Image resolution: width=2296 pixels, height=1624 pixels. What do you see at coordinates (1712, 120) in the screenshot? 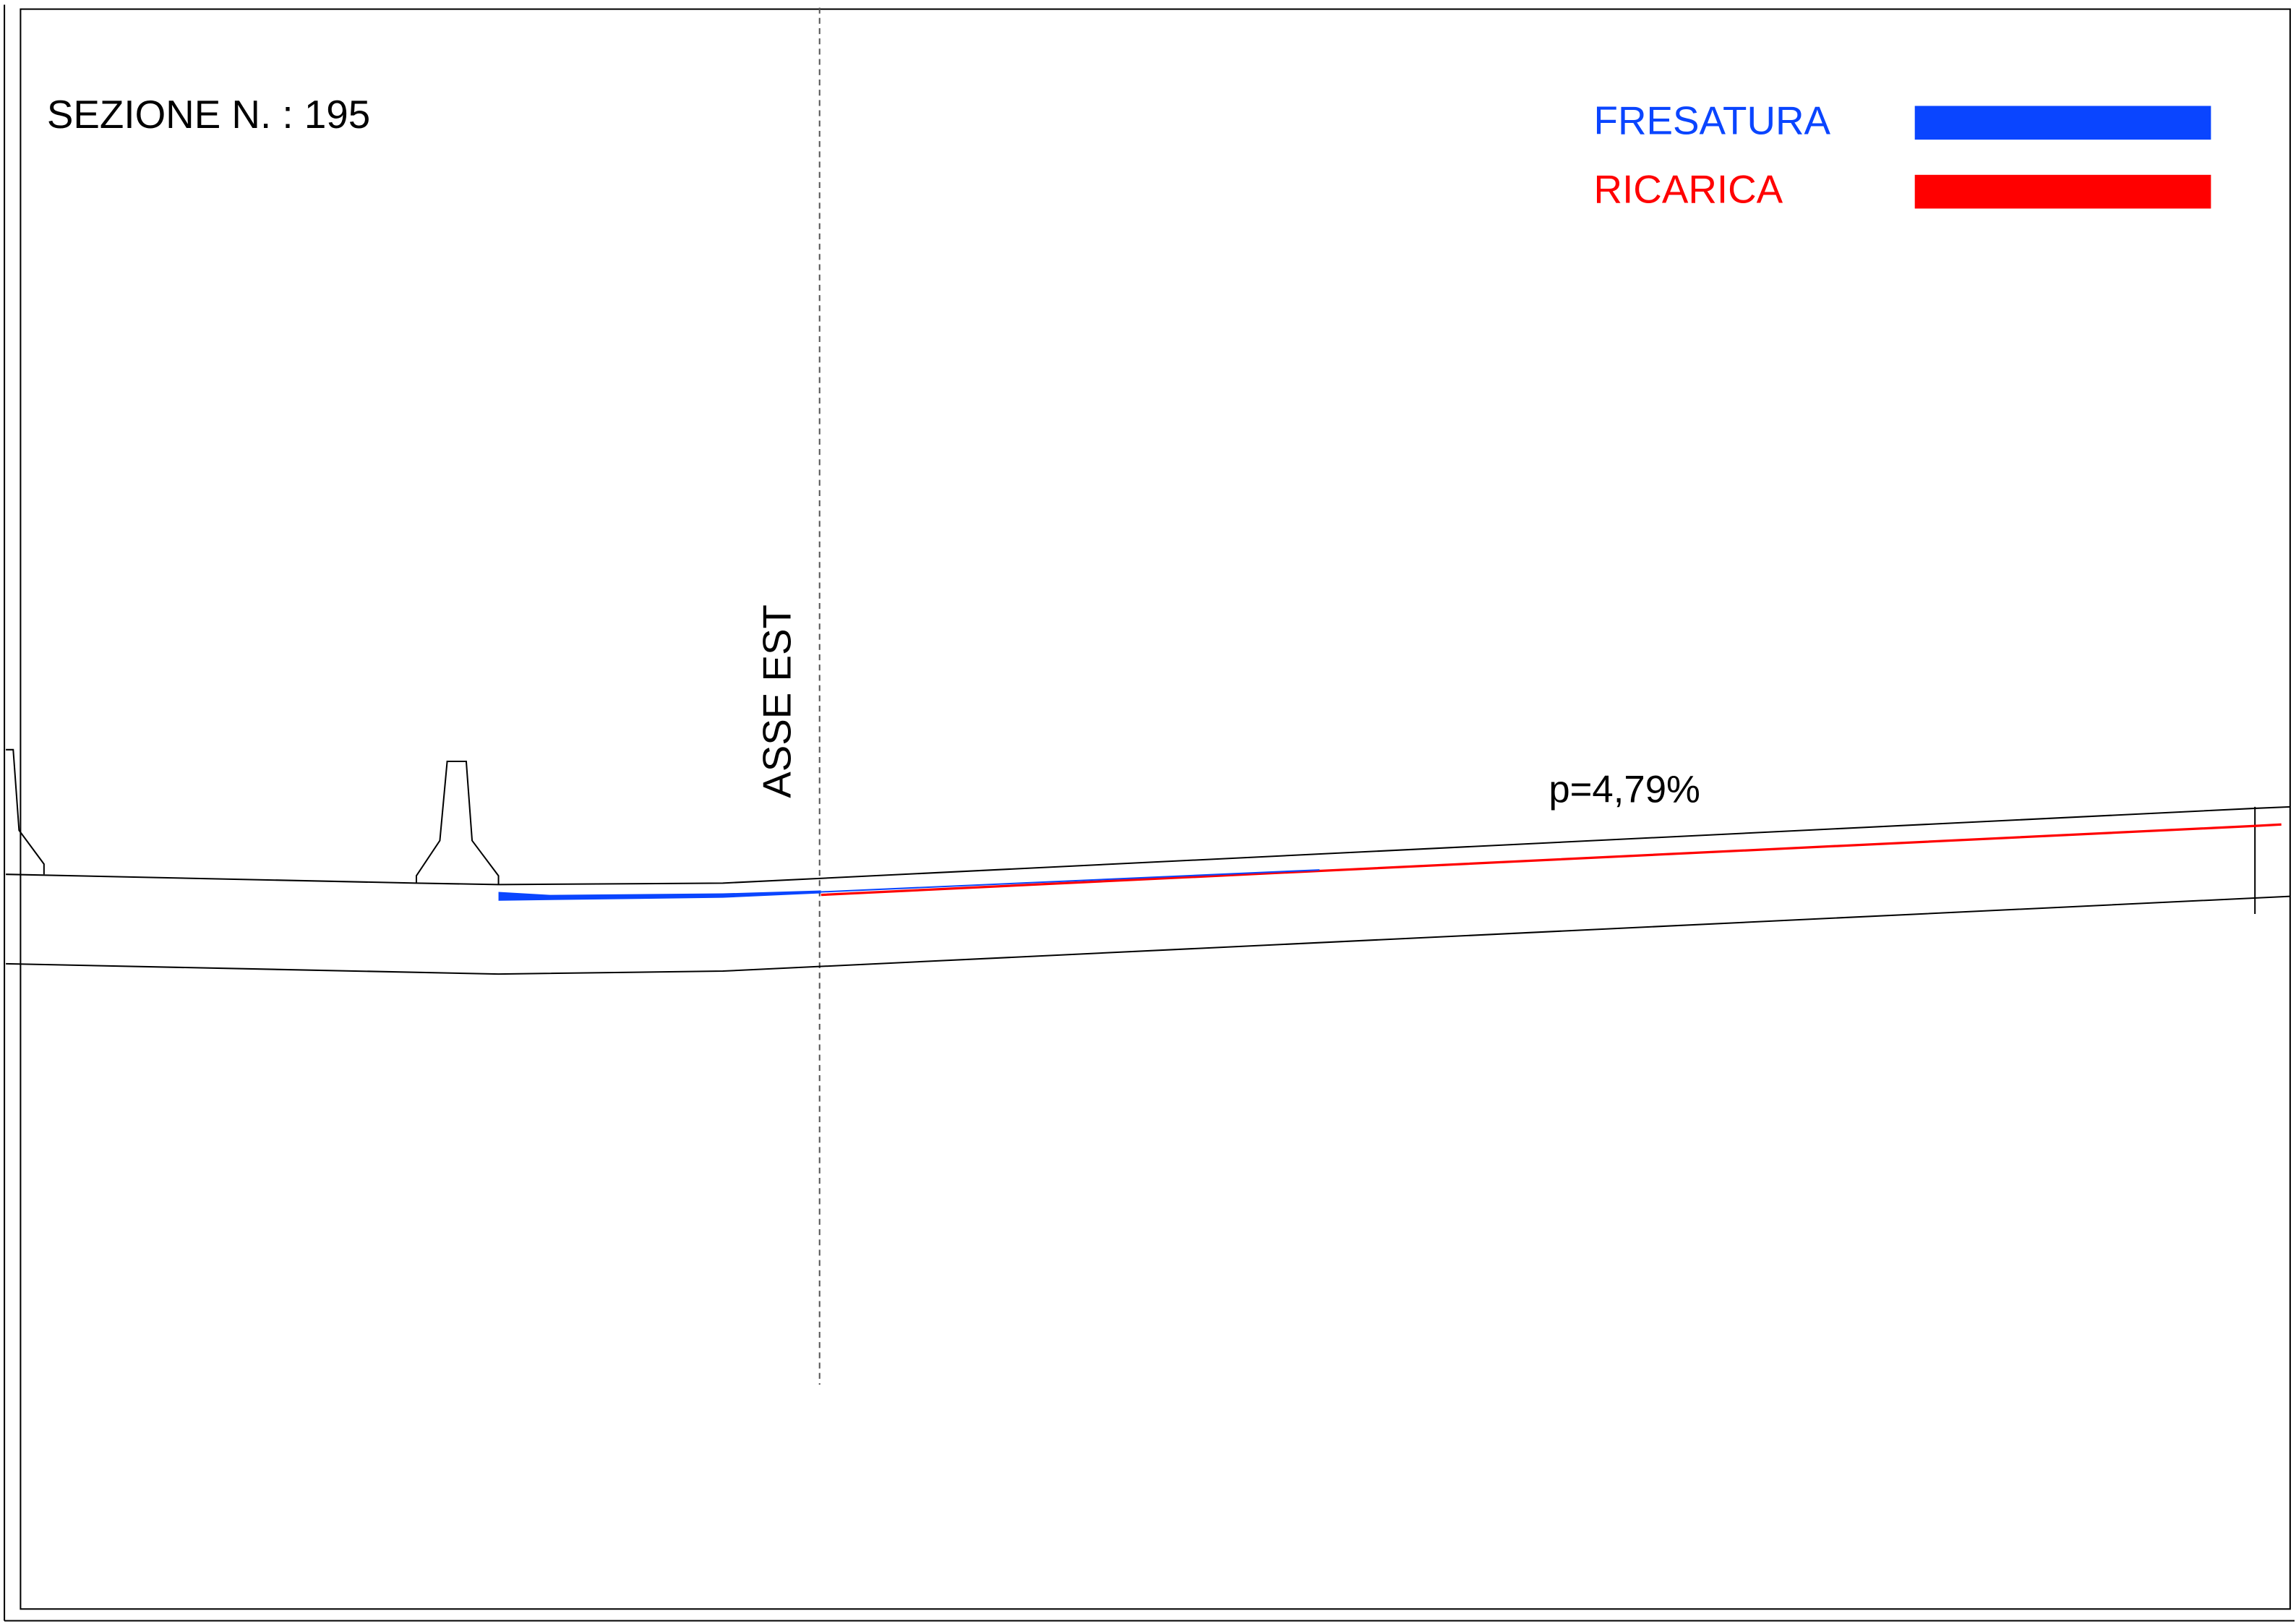
I see `legend-label: FRESATURA` at bounding box center [1712, 120].